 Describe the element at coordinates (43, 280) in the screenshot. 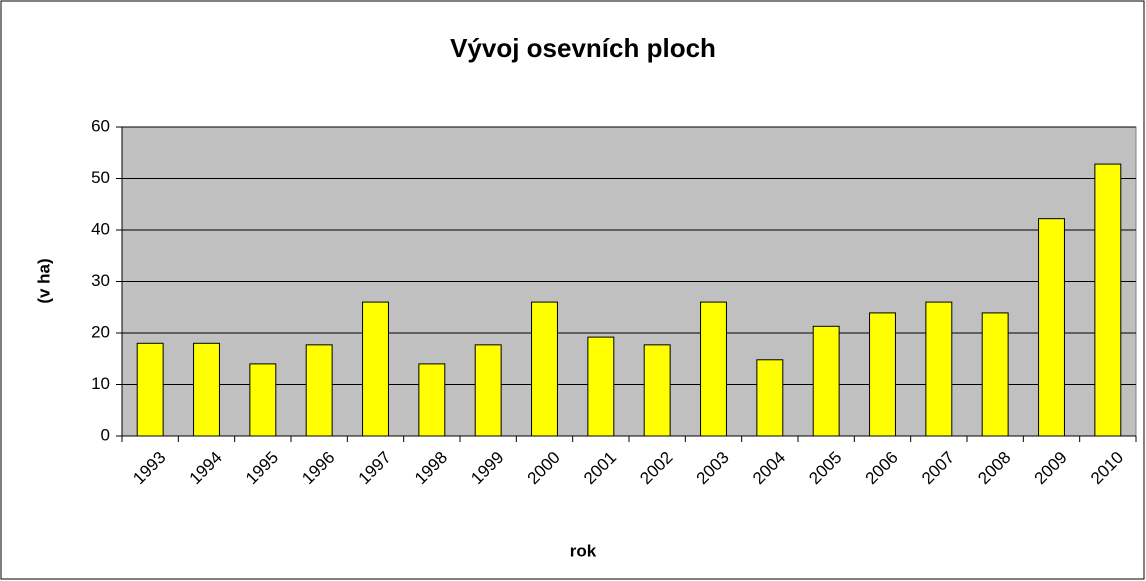

I see `y-axis-label: (v ha)` at that location.